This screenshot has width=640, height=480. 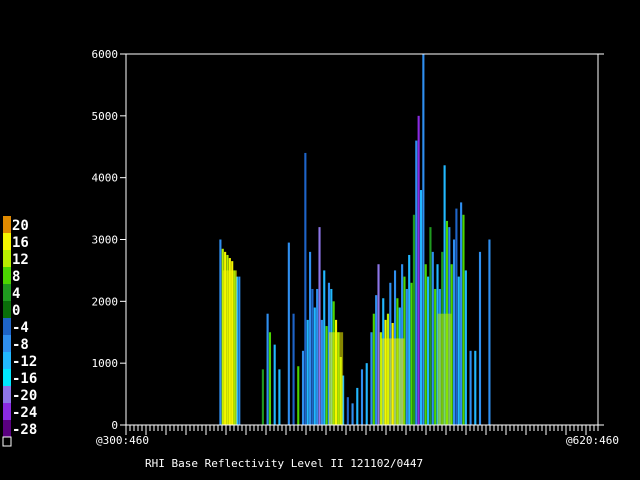 I want to click on legend-label: 4, so click(x=16, y=294).